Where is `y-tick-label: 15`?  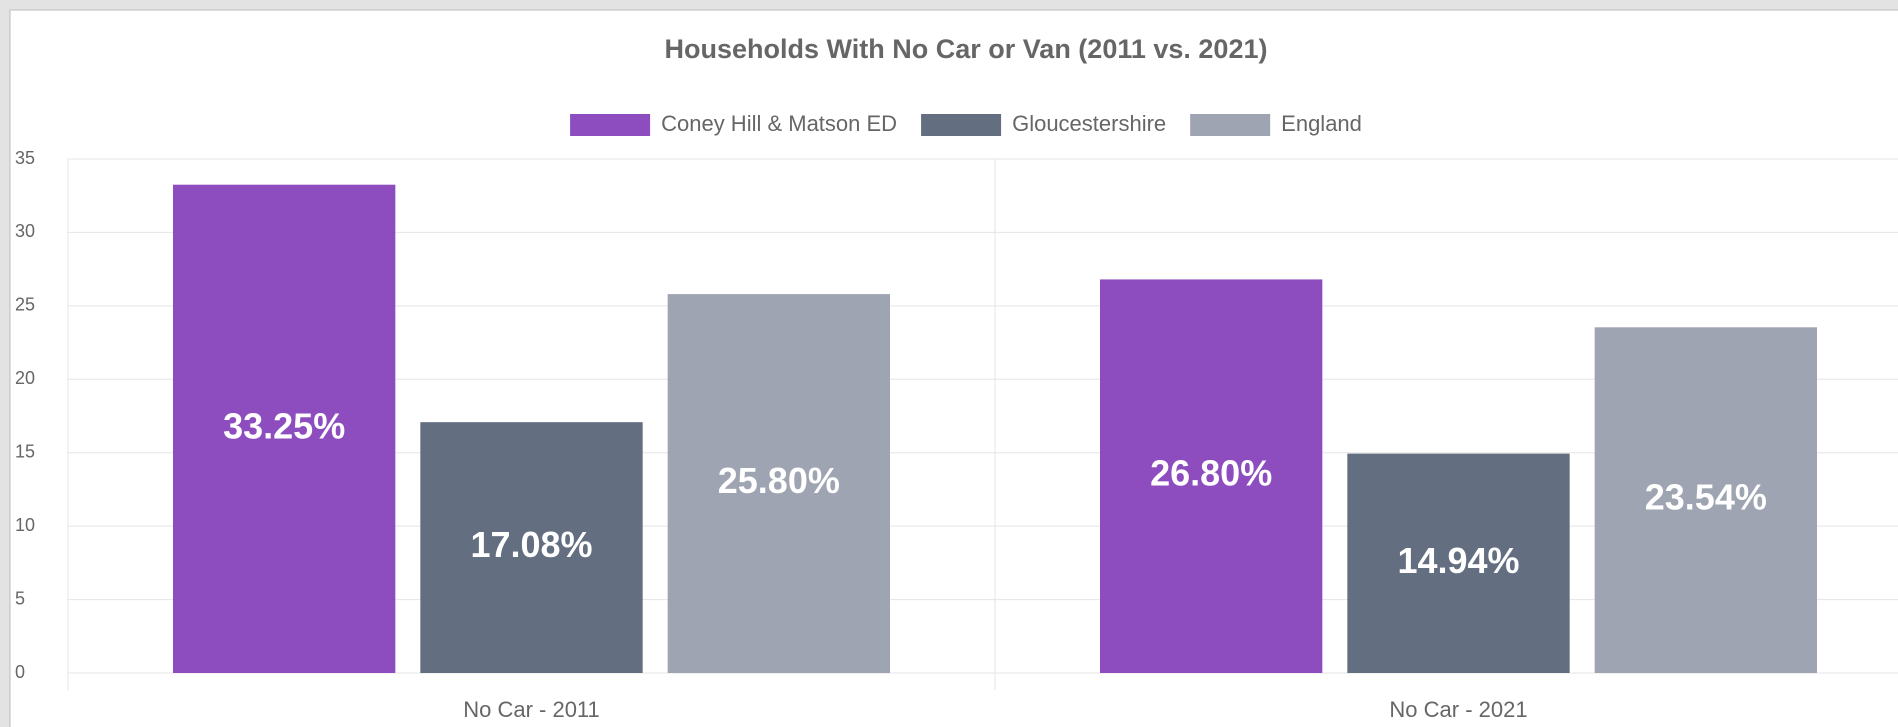 y-tick-label: 15 is located at coordinates (25, 451).